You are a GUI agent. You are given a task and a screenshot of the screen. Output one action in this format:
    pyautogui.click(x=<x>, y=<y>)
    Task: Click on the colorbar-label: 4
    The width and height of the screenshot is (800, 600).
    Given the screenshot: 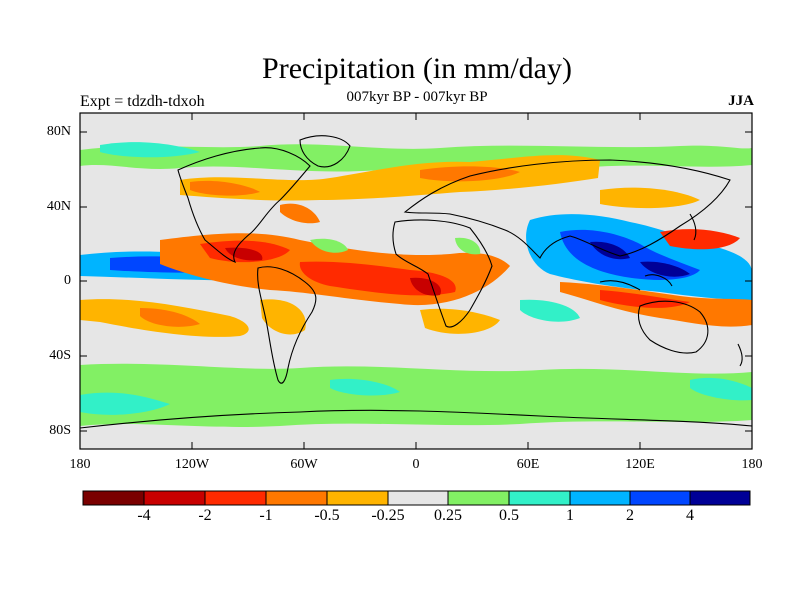 What is the action you would take?
    pyautogui.click(x=690, y=515)
    